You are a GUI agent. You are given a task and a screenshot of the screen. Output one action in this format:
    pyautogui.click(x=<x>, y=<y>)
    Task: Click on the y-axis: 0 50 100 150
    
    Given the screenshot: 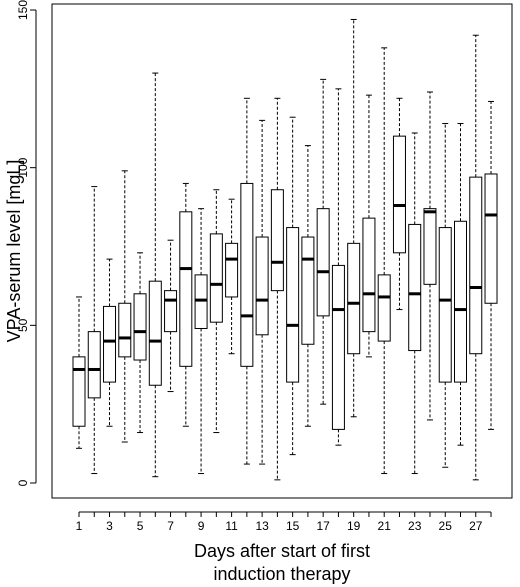 What is the action you would take?
    pyautogui.click(x=26, y=243)
    